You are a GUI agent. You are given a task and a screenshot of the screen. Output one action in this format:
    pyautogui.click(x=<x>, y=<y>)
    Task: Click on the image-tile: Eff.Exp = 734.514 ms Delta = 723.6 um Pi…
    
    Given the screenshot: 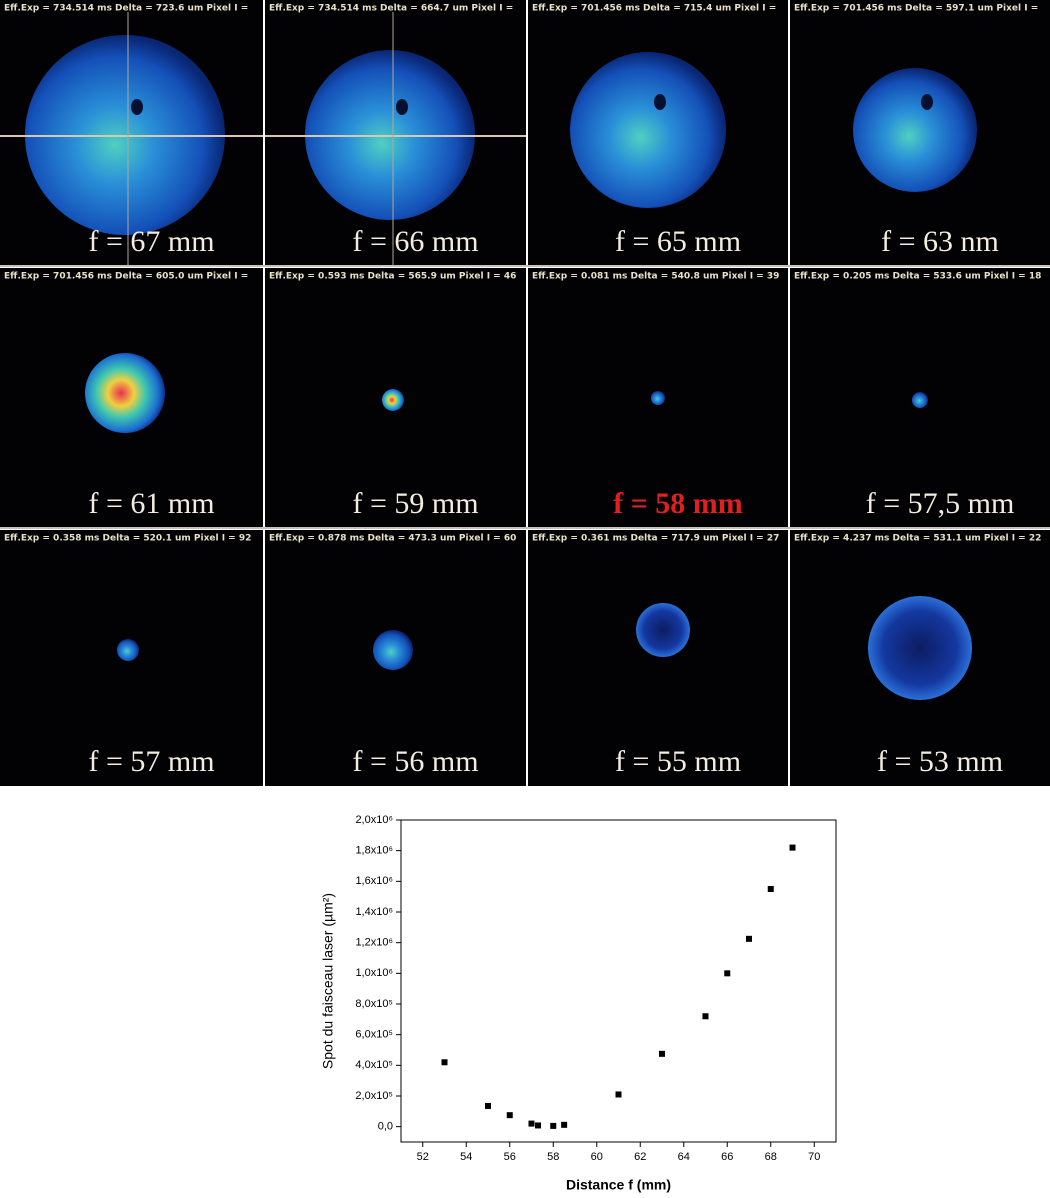 What is the action you would take?
    pyautogui.click(x=131, y=133)
    